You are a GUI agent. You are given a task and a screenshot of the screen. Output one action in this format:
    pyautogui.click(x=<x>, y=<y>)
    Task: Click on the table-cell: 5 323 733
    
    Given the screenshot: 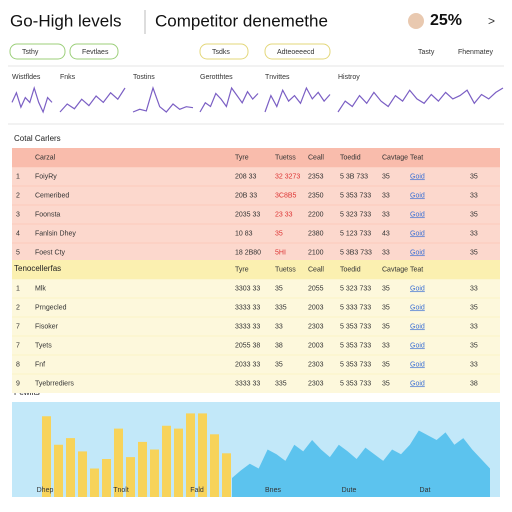 What is the action you would take?
    pyautogui.click(x=355, y=288)
    